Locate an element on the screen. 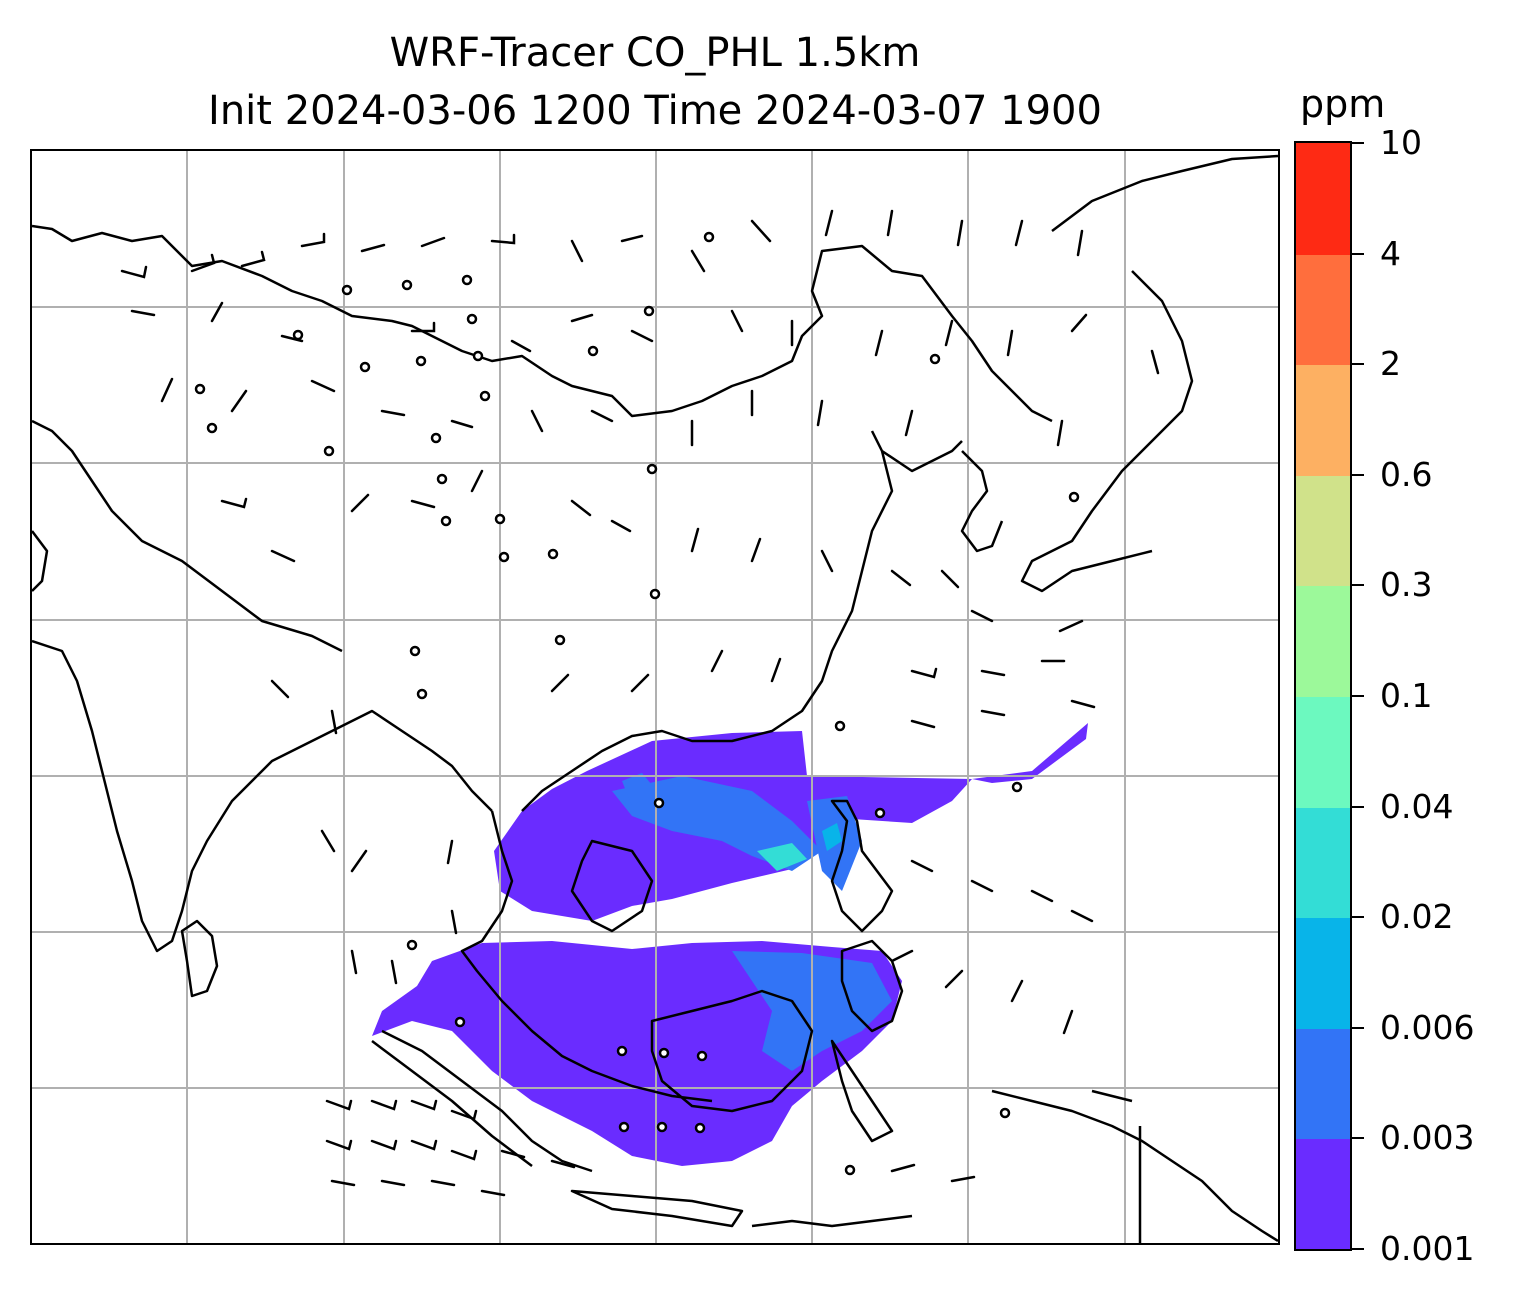 The height and width of the screenshot is (1306, 1528). plume-east-finger is located at coordinates (1030, 753).